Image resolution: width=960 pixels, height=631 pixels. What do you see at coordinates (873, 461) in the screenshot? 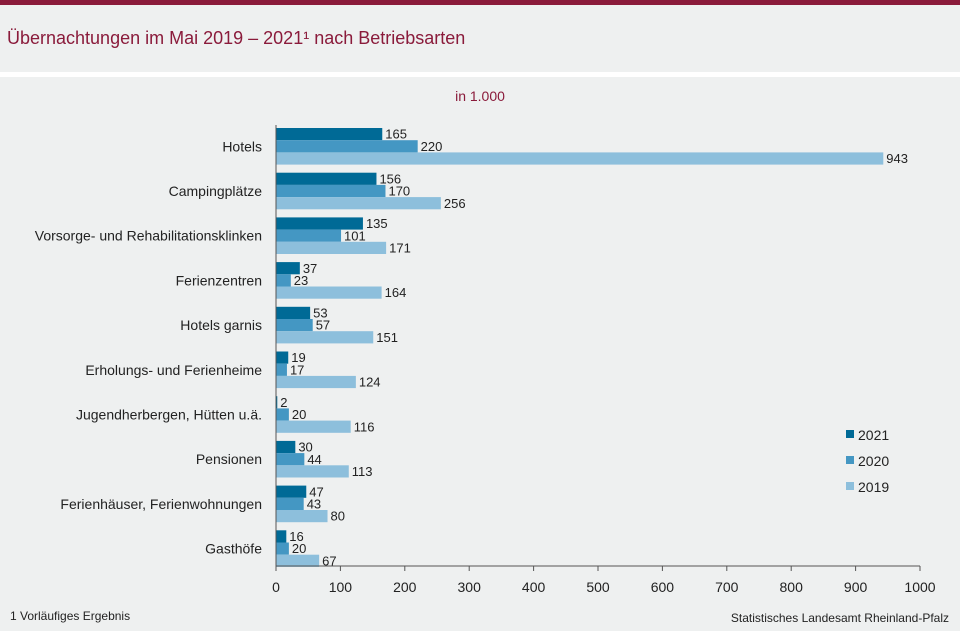
I see `legend-label: 2020` at bounding box center [873, 461].